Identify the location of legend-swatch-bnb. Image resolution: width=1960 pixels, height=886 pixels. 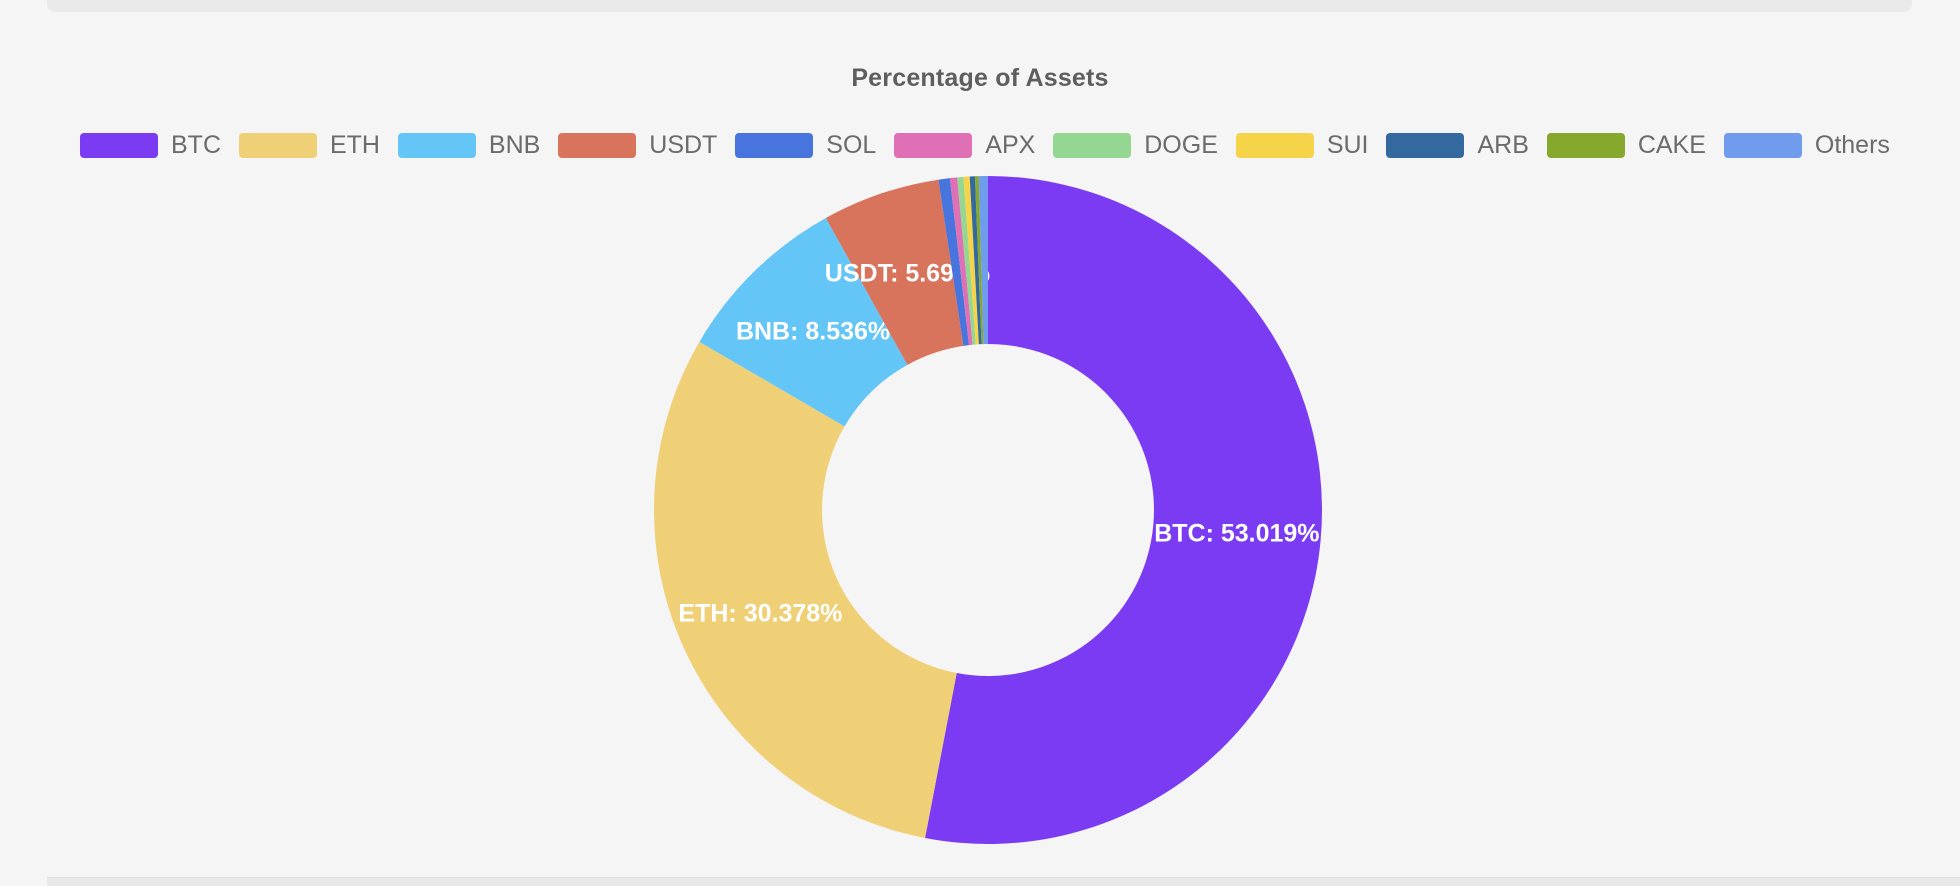
(436, 145).